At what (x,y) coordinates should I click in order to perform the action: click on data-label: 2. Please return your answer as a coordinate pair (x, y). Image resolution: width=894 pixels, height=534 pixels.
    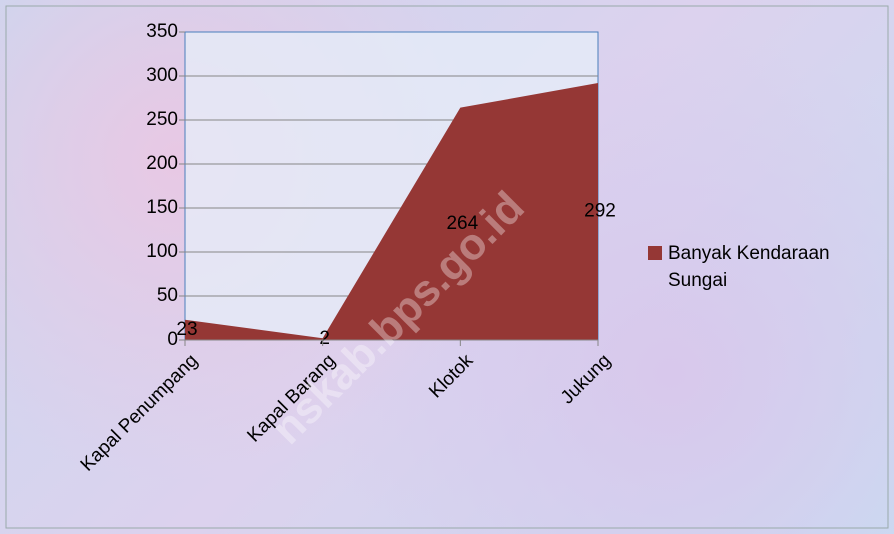
    Looking at the image, I should click on (324, 338).